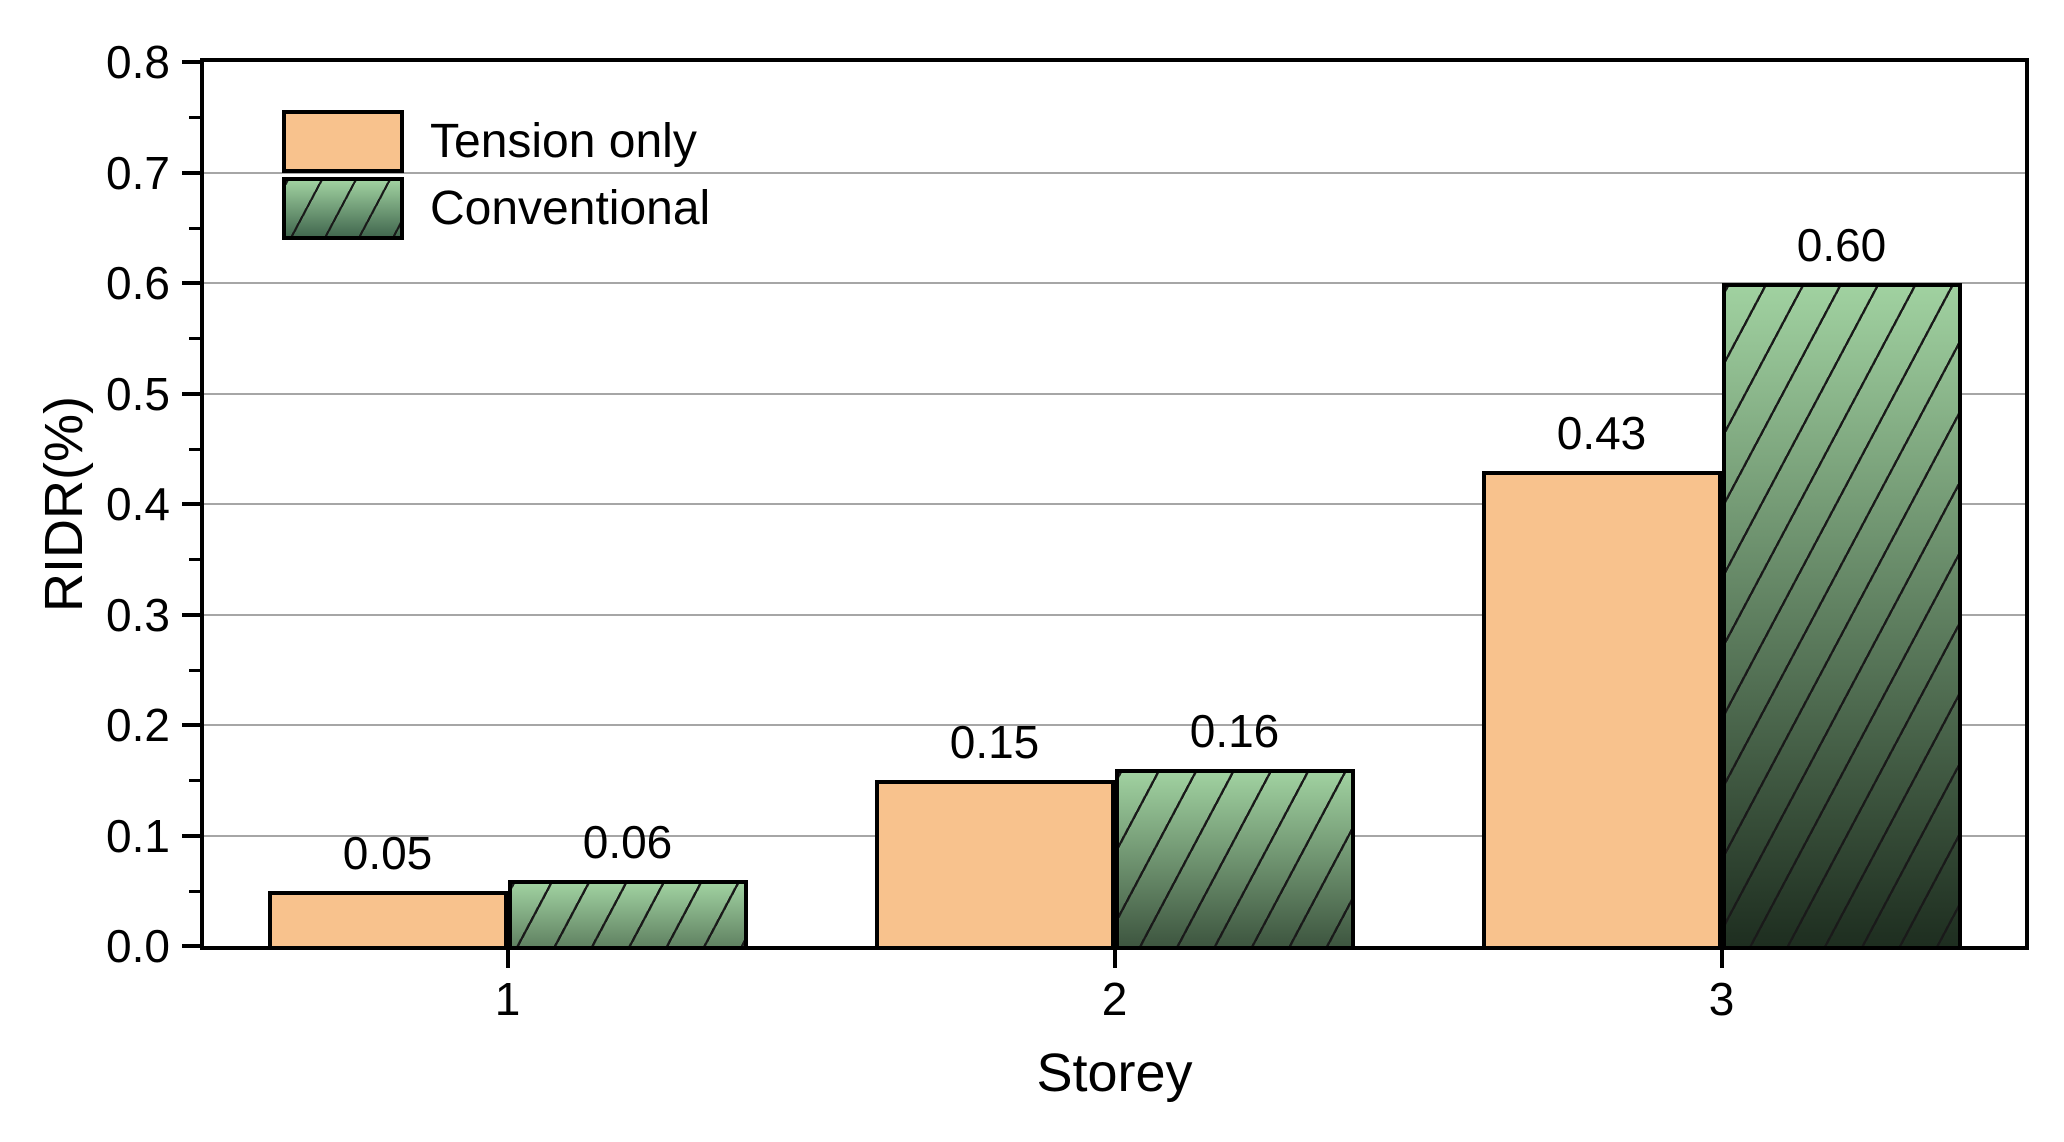 The width and height of the screenshot is (2064, 1142). What do you see at coordinates (1841, 245) in the screenshot?
I see `bar-value-label: 0.60` at bounding box center [1841, 245].